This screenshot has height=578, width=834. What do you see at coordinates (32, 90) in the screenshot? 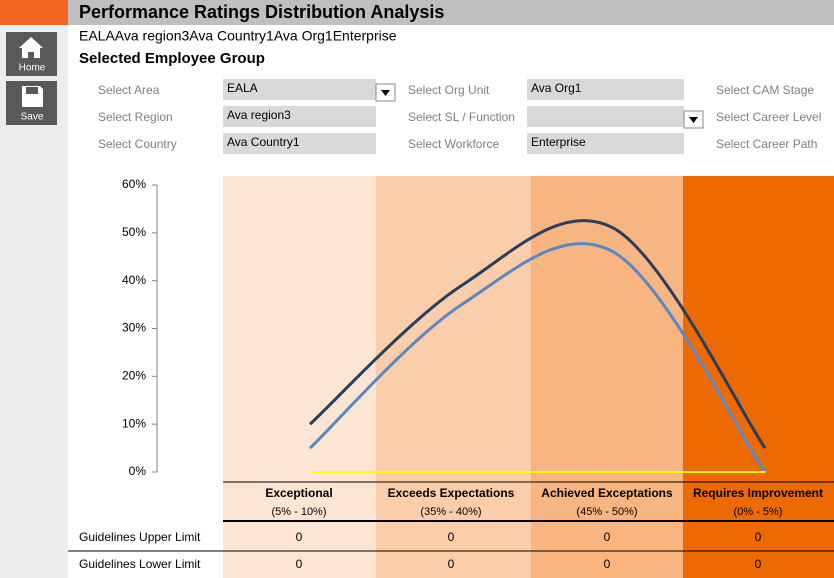
I see `save-icon-detail` at bounding box center [32, 90].